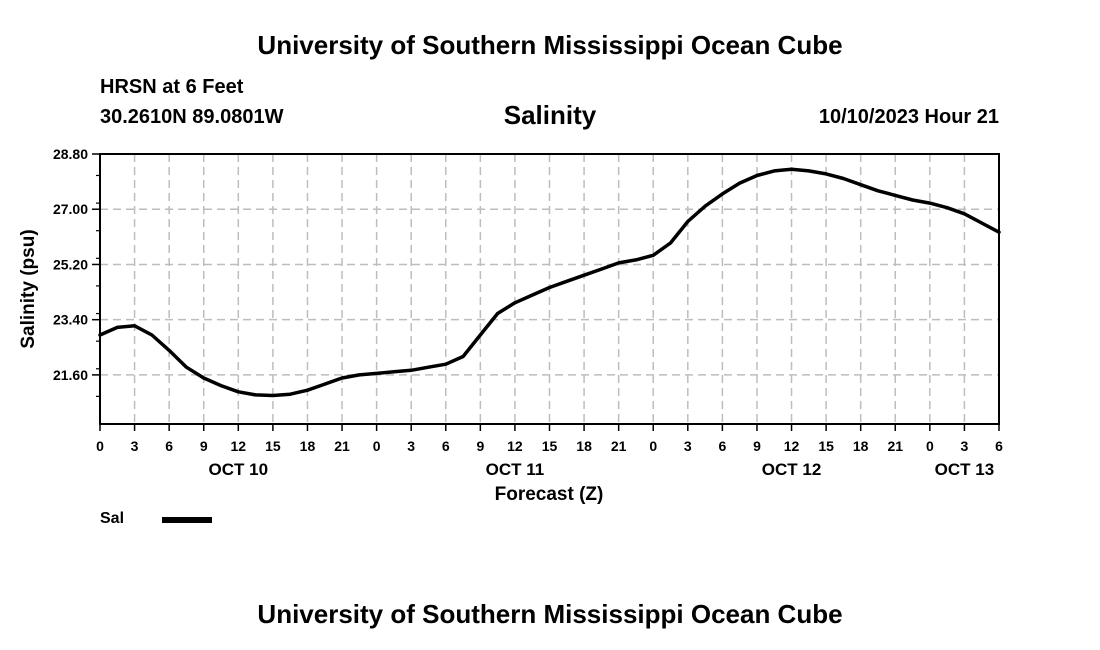 This screenshot has height=650, width=1100. I want to click on legend-line-swatch, so click(187, 520).